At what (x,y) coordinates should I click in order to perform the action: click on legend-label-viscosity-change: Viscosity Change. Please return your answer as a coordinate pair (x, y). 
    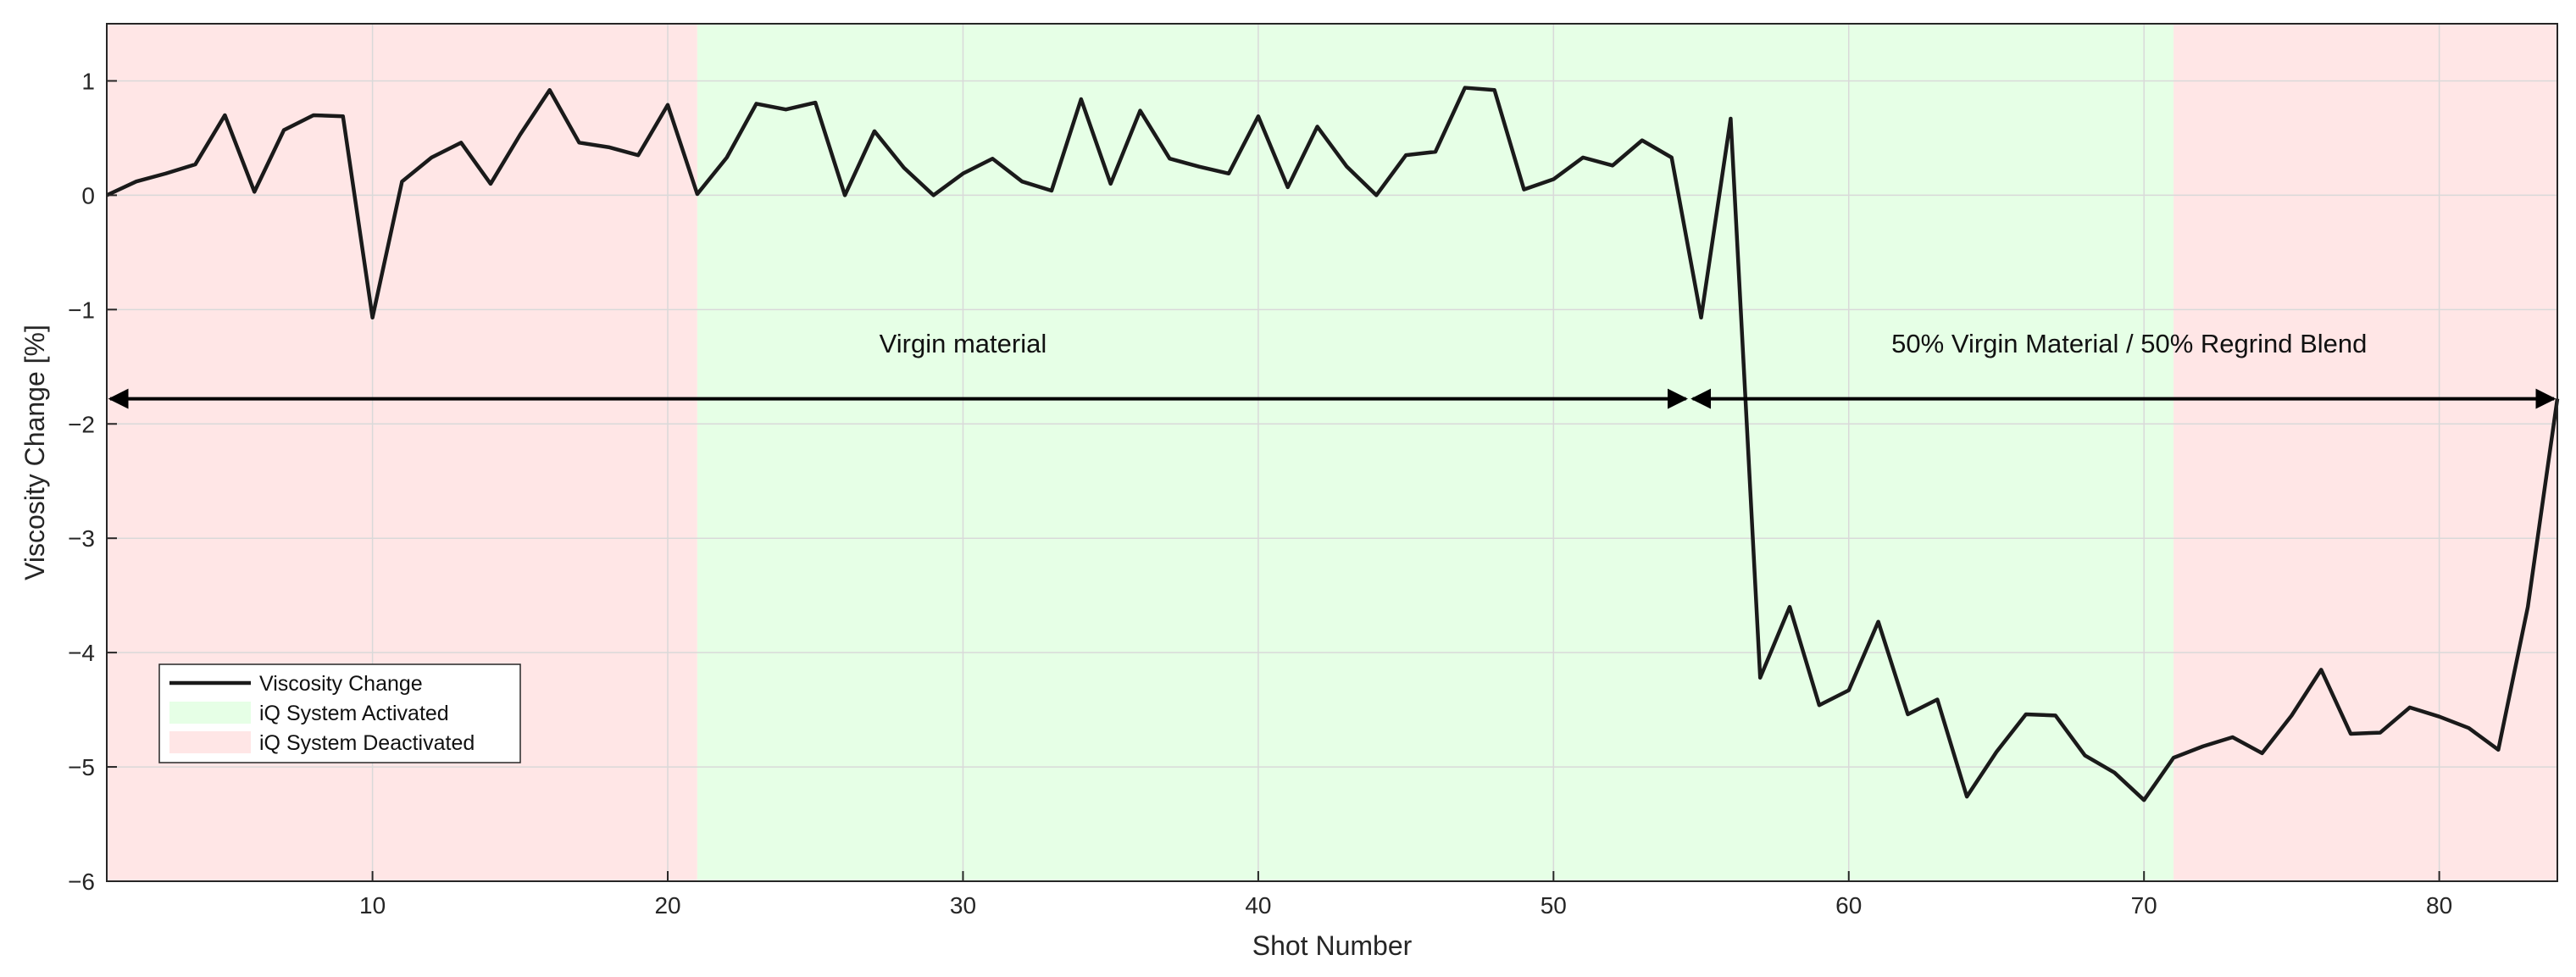
    Looking at the image, I should click on (341, 684).